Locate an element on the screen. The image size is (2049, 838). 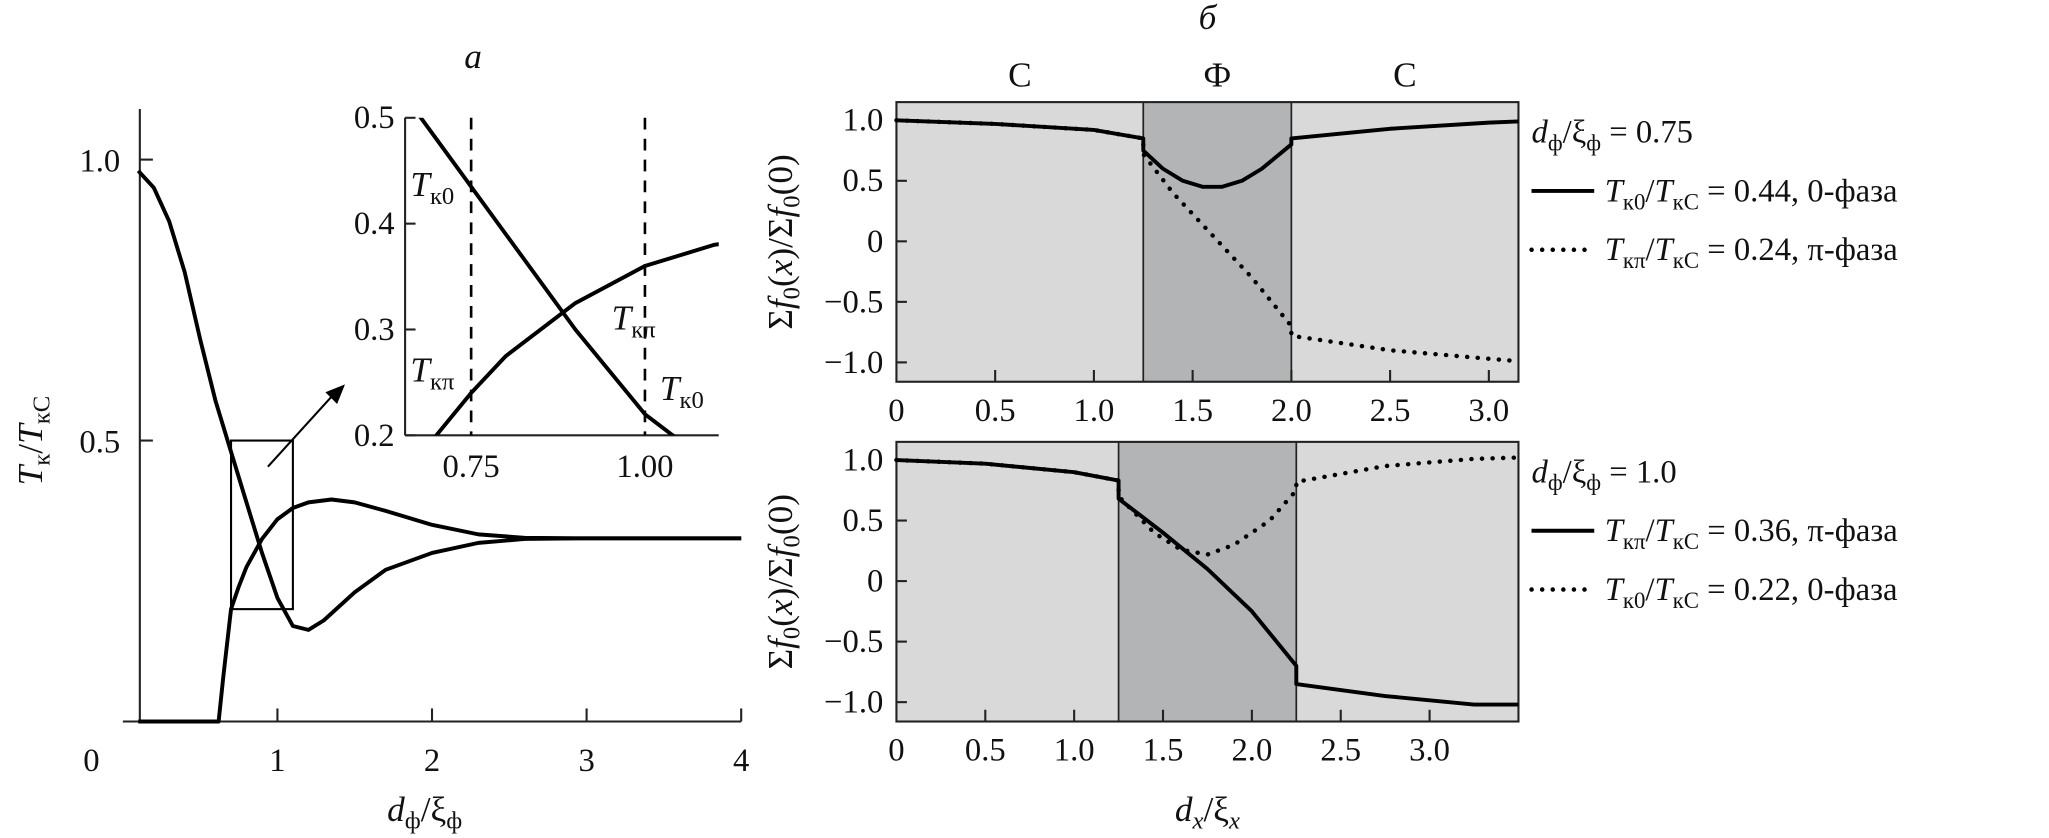
x-tick-label: 1.00 is located at coordinates (644, 467).